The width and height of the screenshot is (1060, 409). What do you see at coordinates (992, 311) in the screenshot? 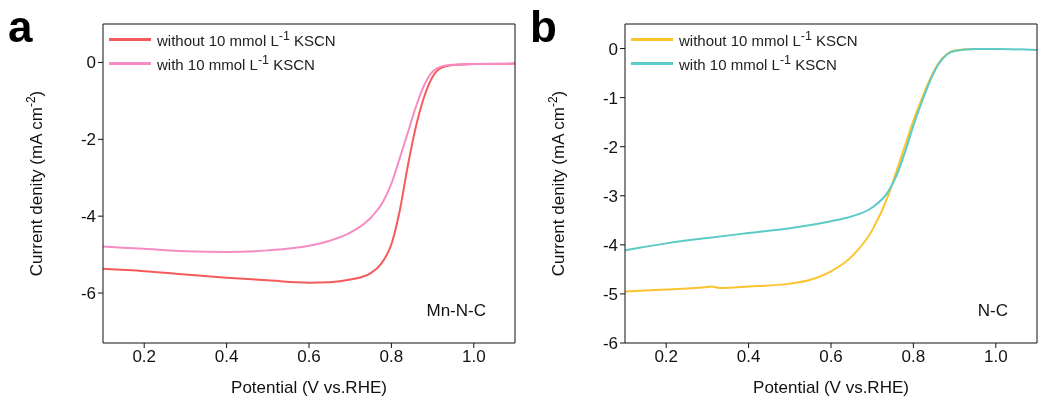
I see `annotation: N-C` at bounding box center [992, 311].